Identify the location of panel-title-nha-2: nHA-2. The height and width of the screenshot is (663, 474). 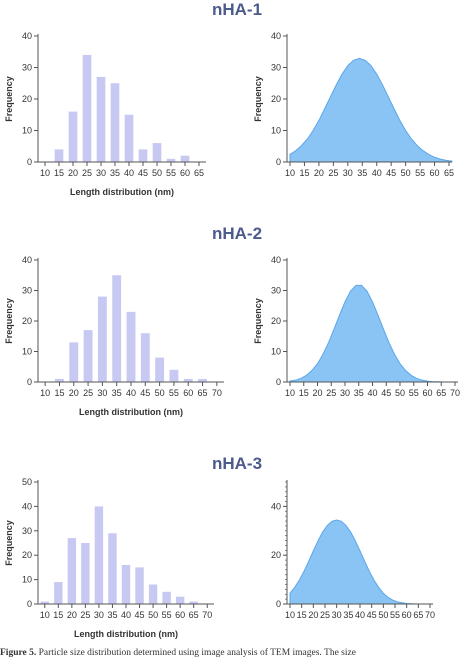
(237, 233).